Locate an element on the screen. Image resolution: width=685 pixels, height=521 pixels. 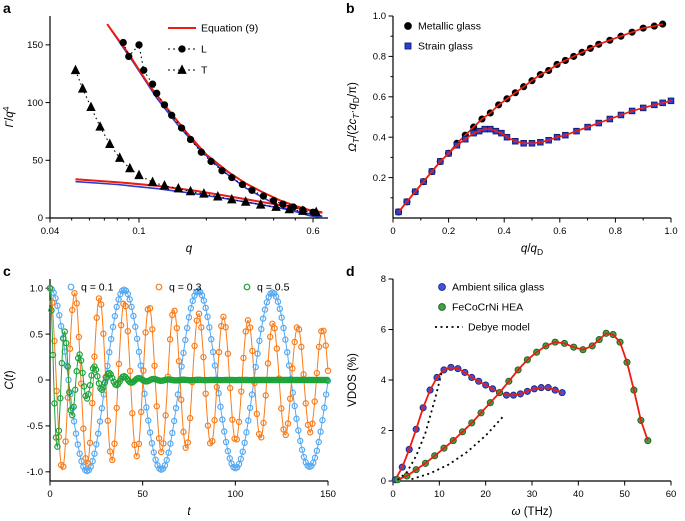
svg-text: 4 is located at coordinates (383, 380).